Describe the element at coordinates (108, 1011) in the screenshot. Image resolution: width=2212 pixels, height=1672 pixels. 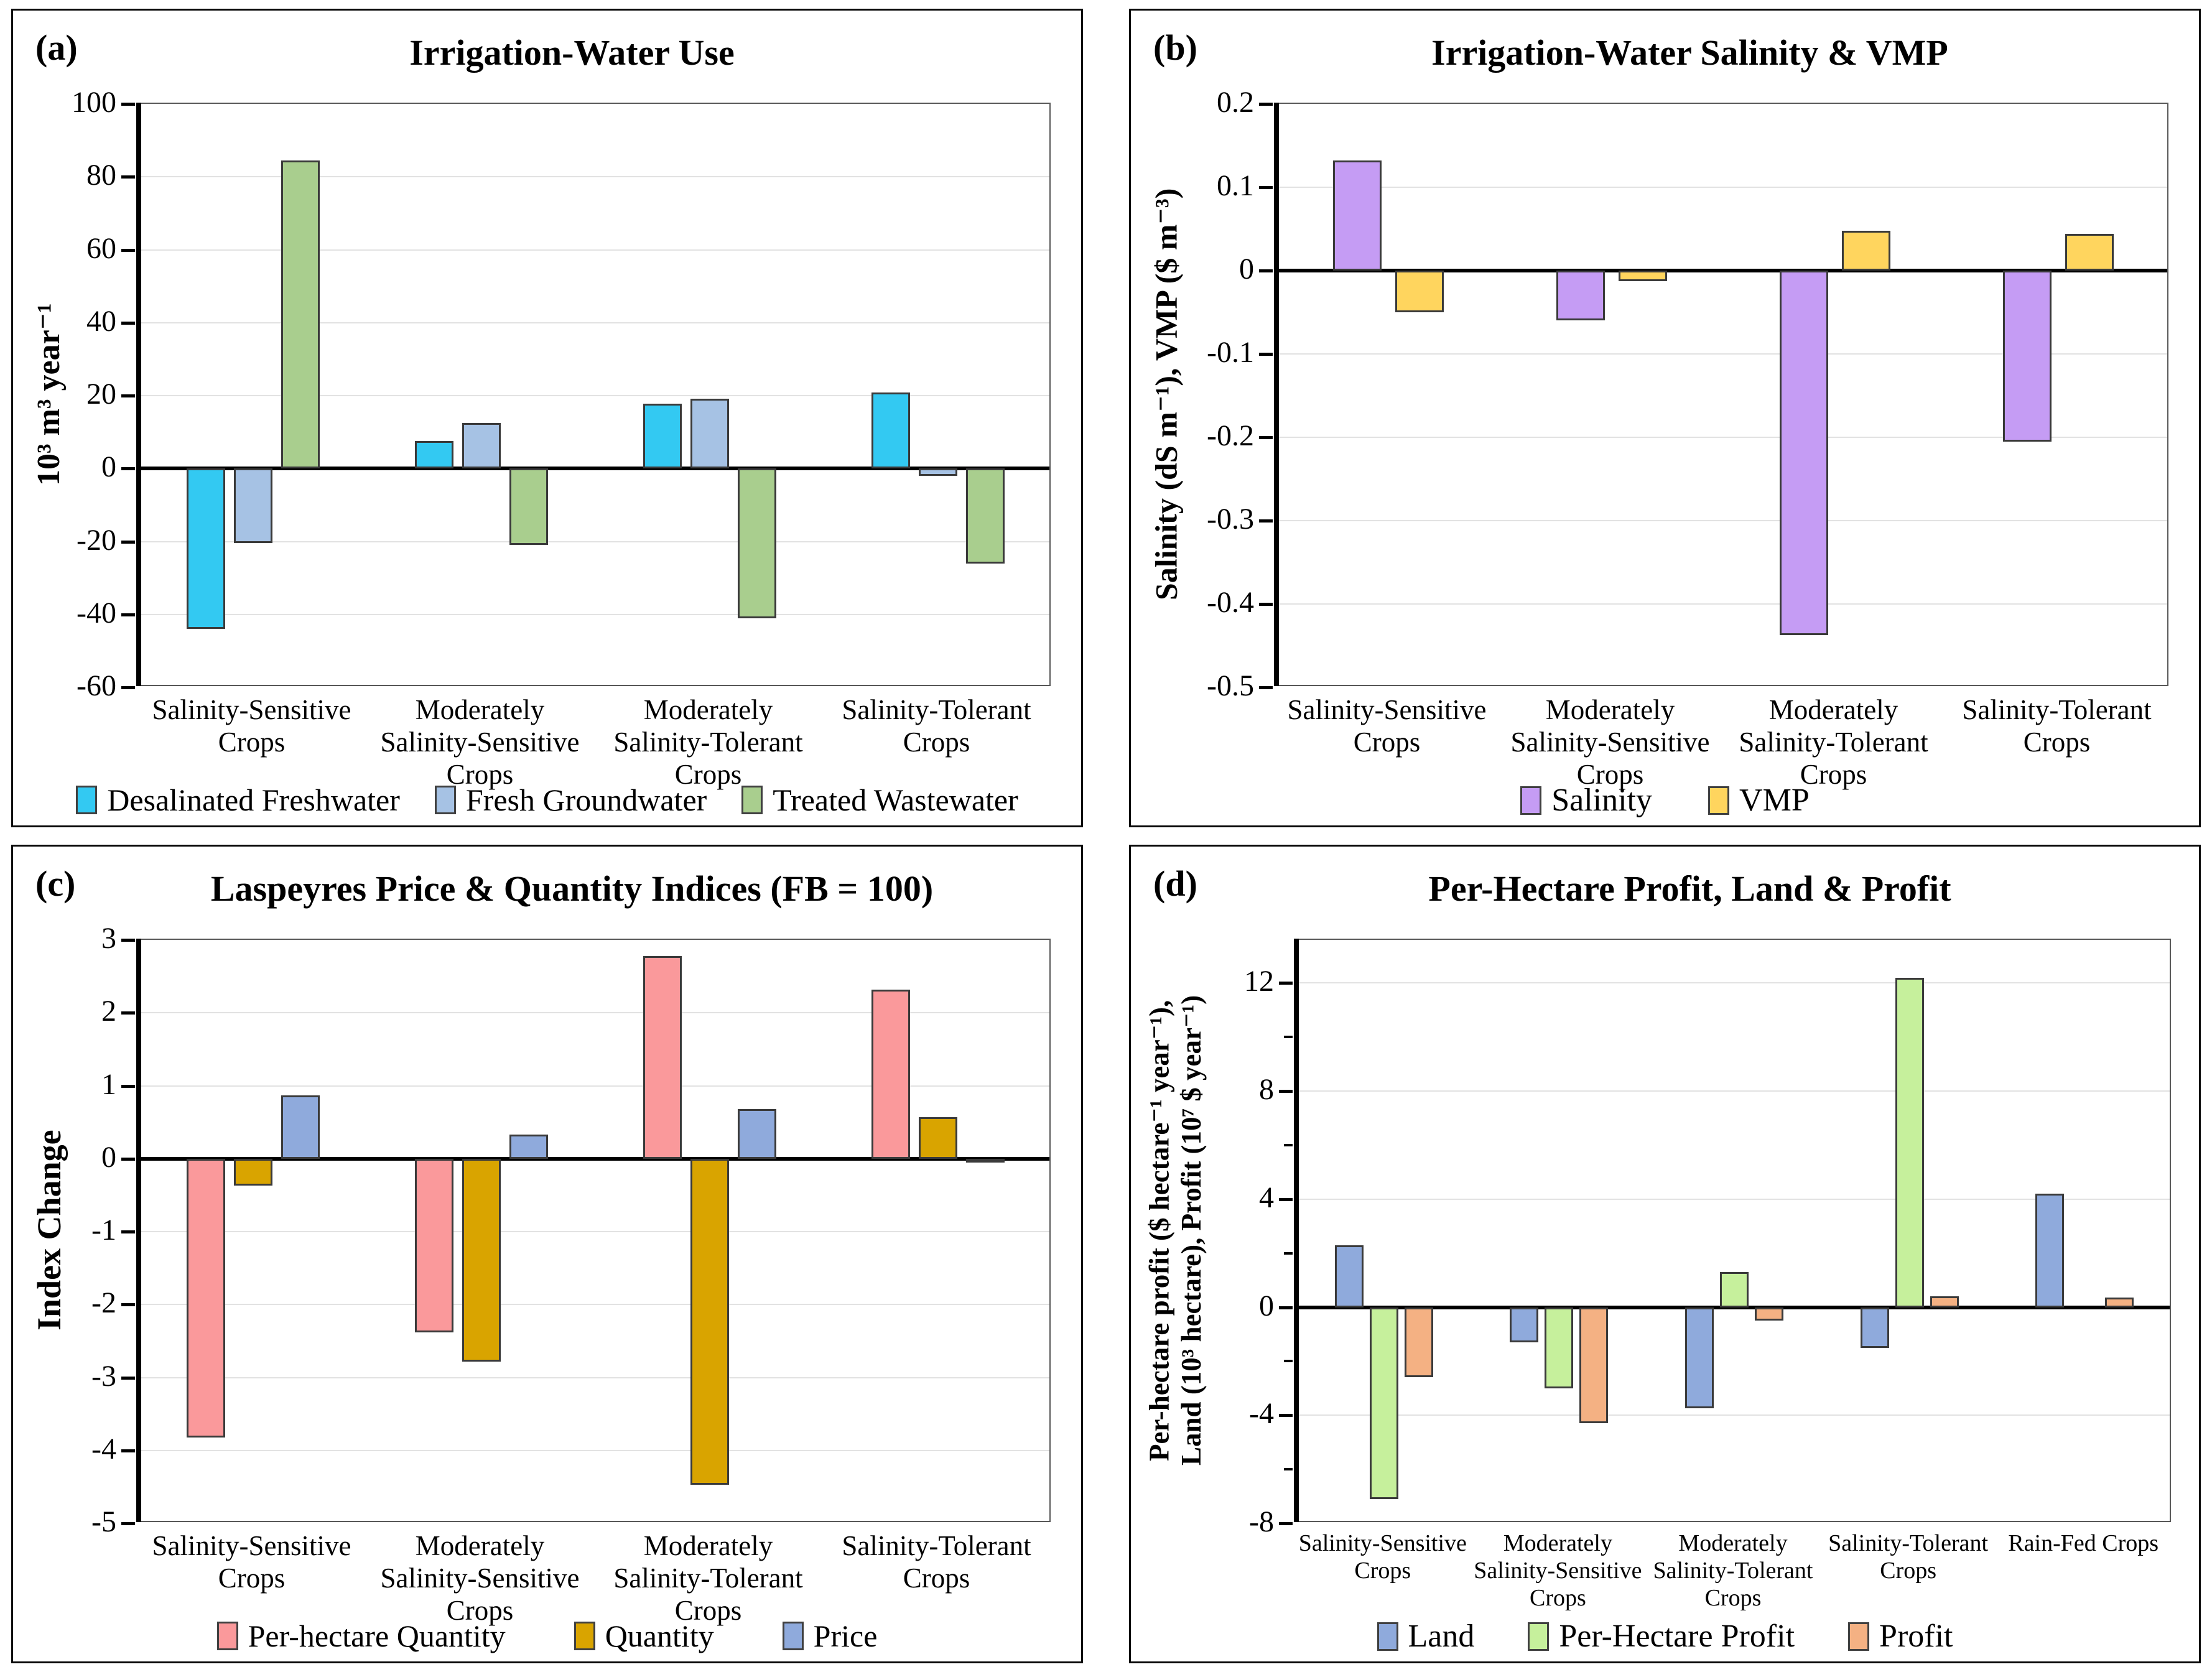
I see `y-tick-label: 2` at that location.